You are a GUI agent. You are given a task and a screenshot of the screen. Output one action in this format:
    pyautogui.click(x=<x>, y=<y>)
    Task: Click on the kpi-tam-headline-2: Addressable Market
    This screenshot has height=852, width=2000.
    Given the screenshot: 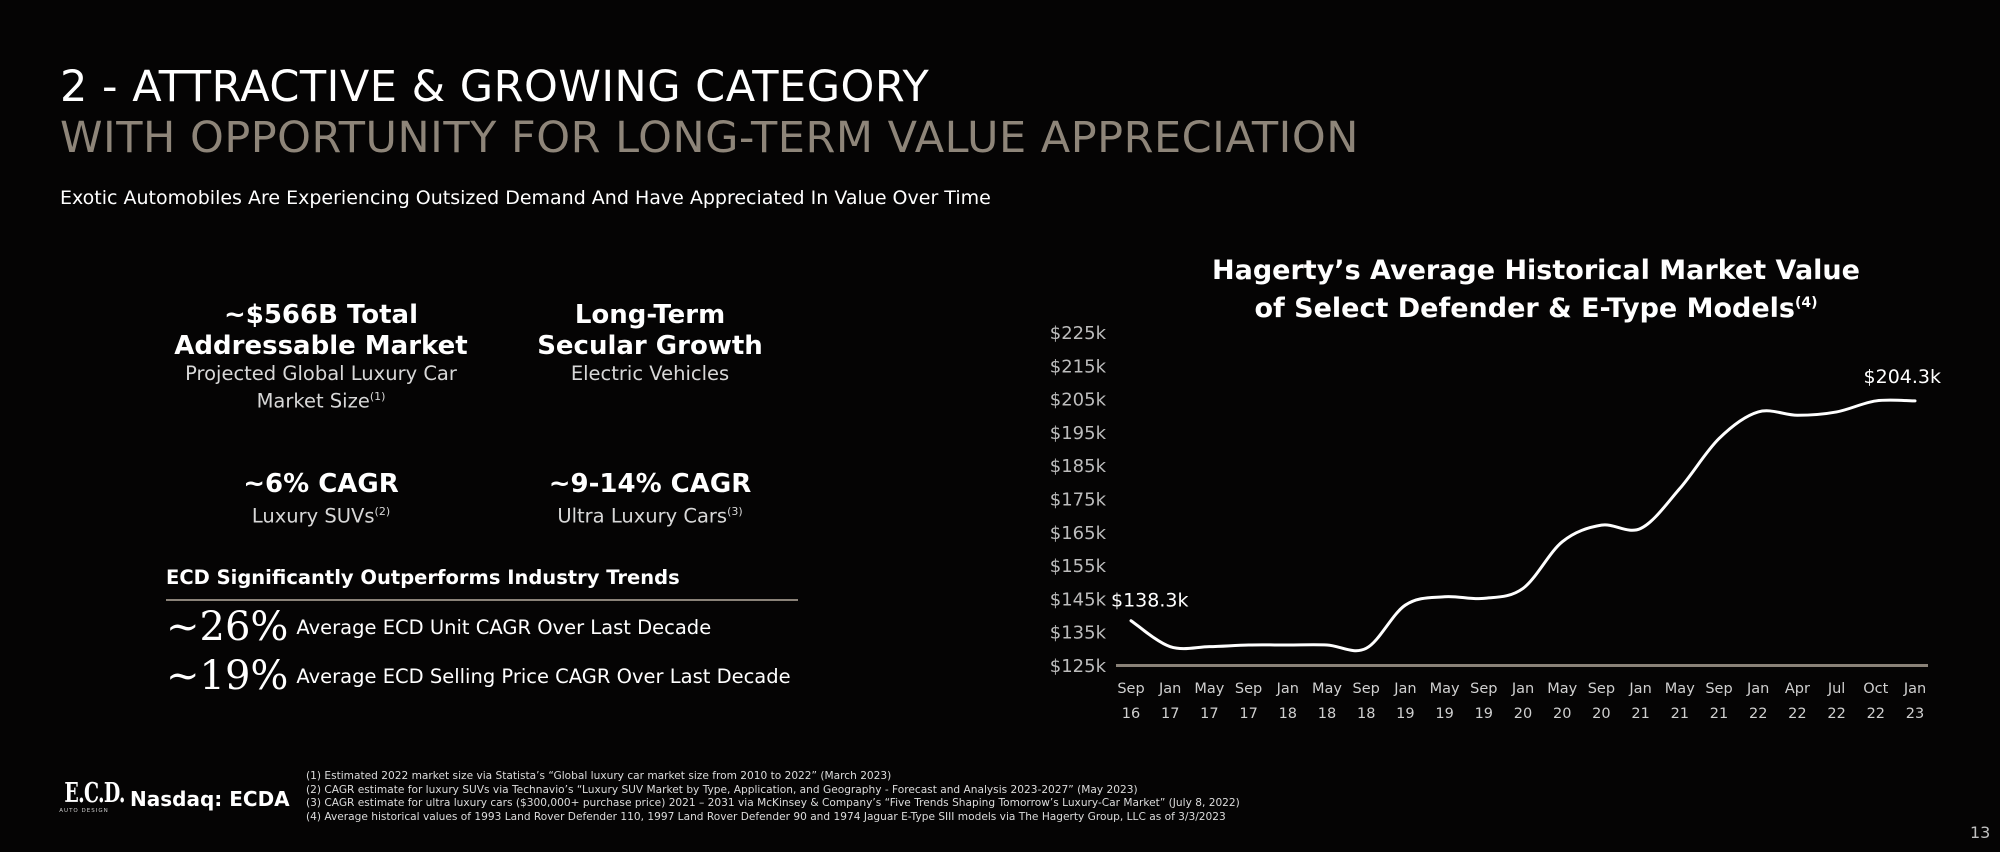 What is the action you would take?
    pyautogui.click(x=321, y=346)
    